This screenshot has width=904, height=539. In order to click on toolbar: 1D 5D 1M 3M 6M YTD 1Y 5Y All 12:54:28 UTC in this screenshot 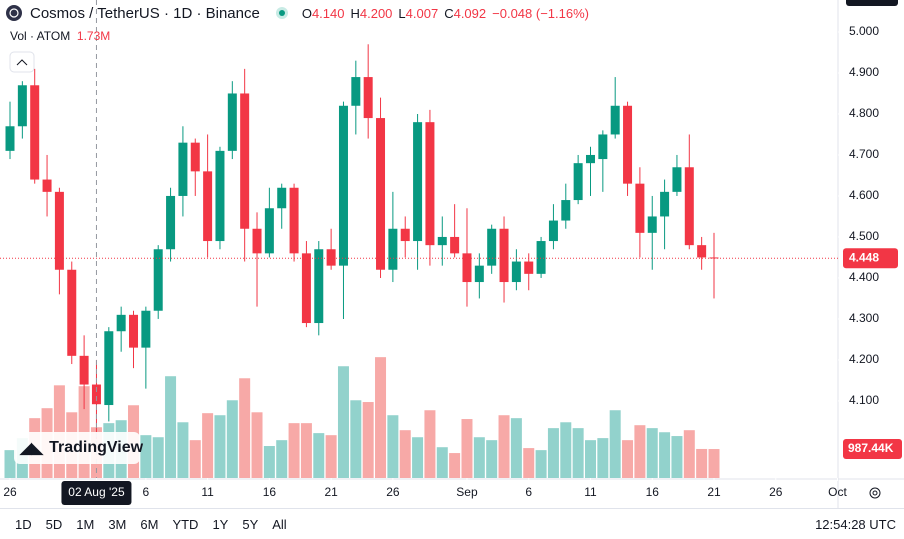, I will do `click(452, 523)`.